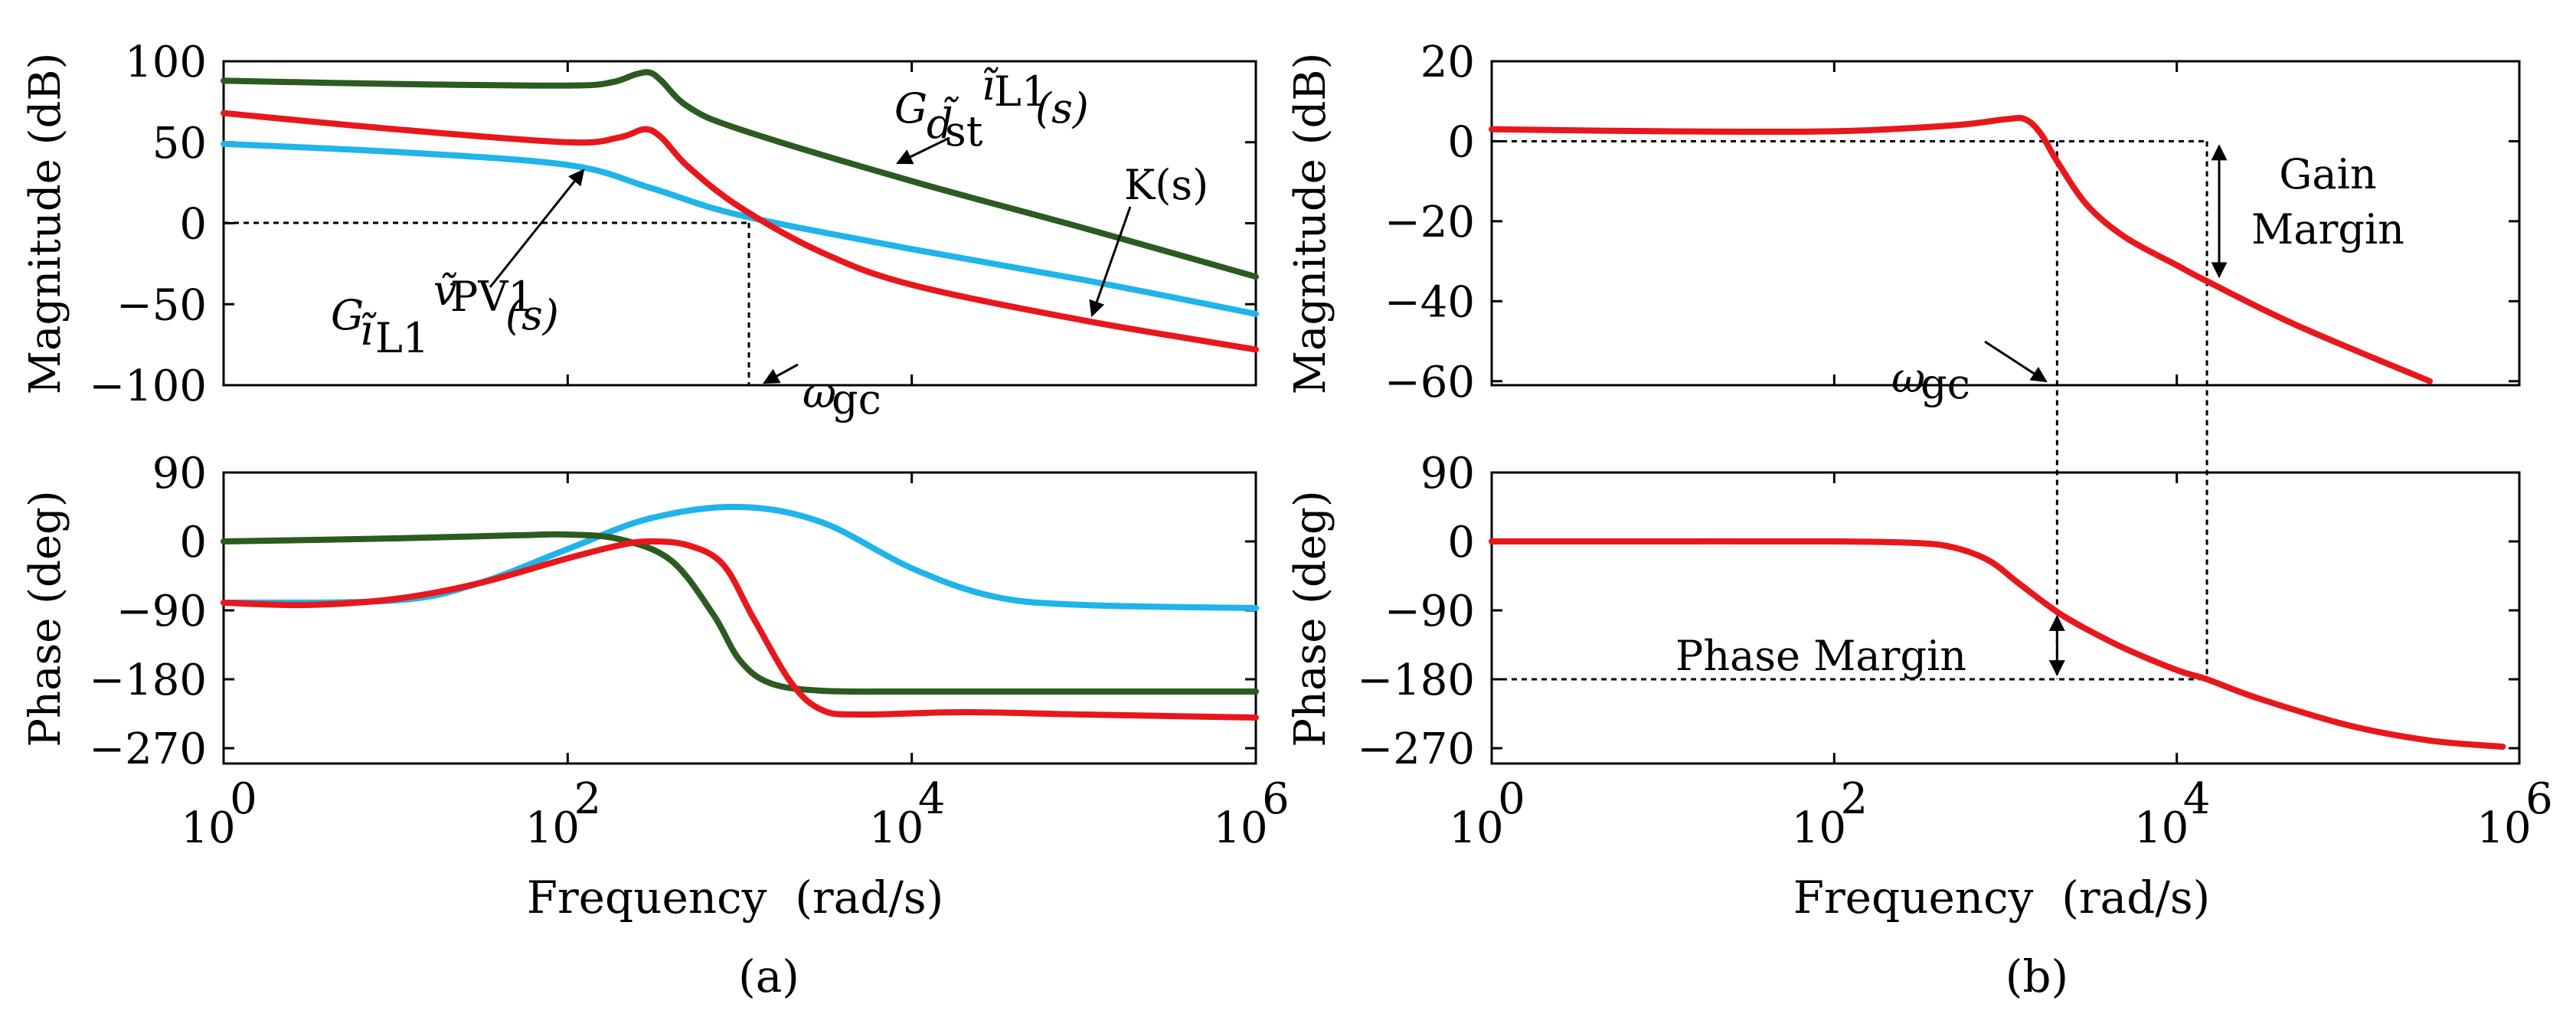 The width and height of the screenshot is (2576, 1017). What do you see at coordinates (179, 143) in the screenshot?
I see `a-magnitude-ytick-label: 50` at bounding box center [179, 143].